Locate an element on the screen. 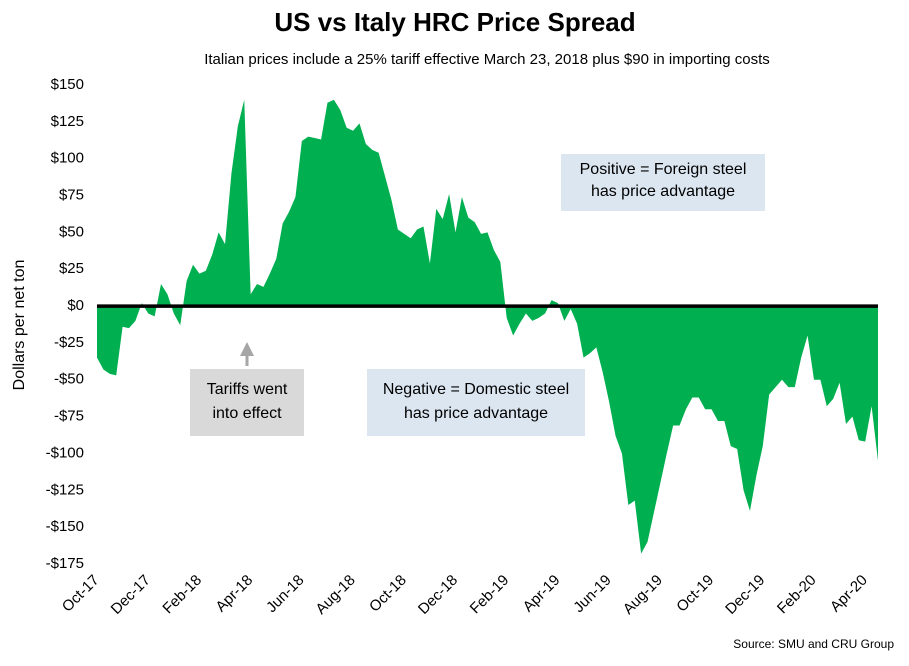 Image resolution: width=909 pixels, height=666 pixels. annotation: Tariffs went into effect is located at coordinates (247, 401).